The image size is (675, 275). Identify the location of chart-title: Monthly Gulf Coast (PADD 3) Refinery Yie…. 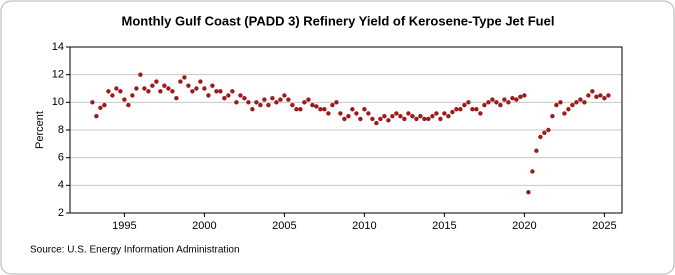
(338, 20).